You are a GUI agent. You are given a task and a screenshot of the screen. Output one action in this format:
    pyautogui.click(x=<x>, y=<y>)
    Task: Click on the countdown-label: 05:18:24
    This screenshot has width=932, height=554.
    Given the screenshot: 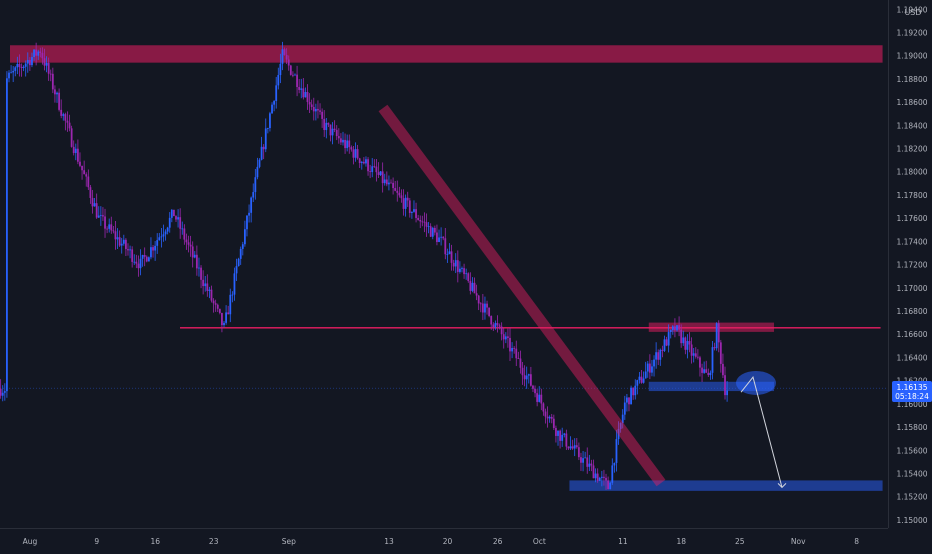 What is the action you would take?
    pyautogui.click(x=912, y=396)
    